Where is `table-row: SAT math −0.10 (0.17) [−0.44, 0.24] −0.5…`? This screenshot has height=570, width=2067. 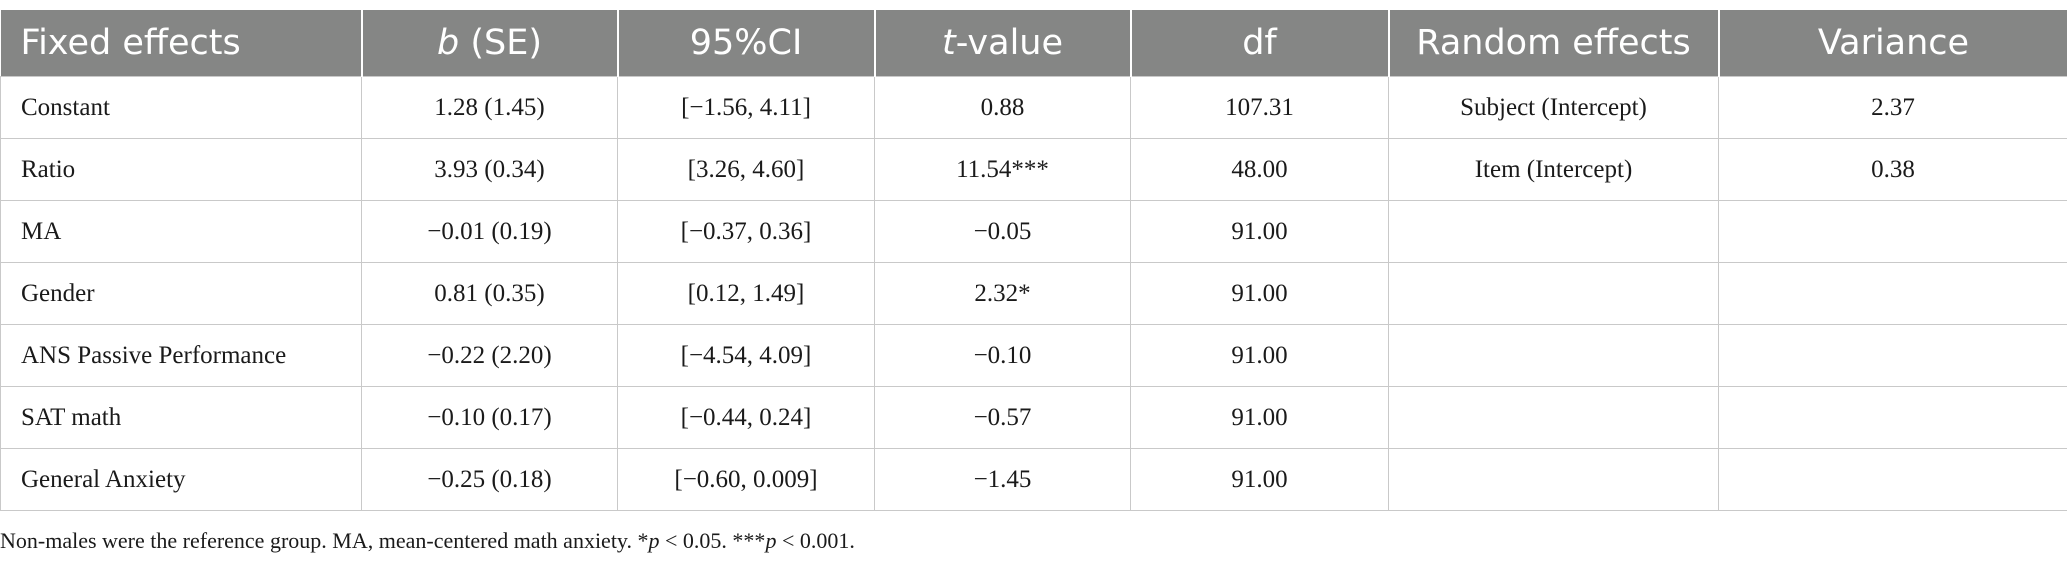 table-row: SAT math −0.10 (0.17) [−0.44, 0.24] −0.5… is located at coordinates (1033, 417).